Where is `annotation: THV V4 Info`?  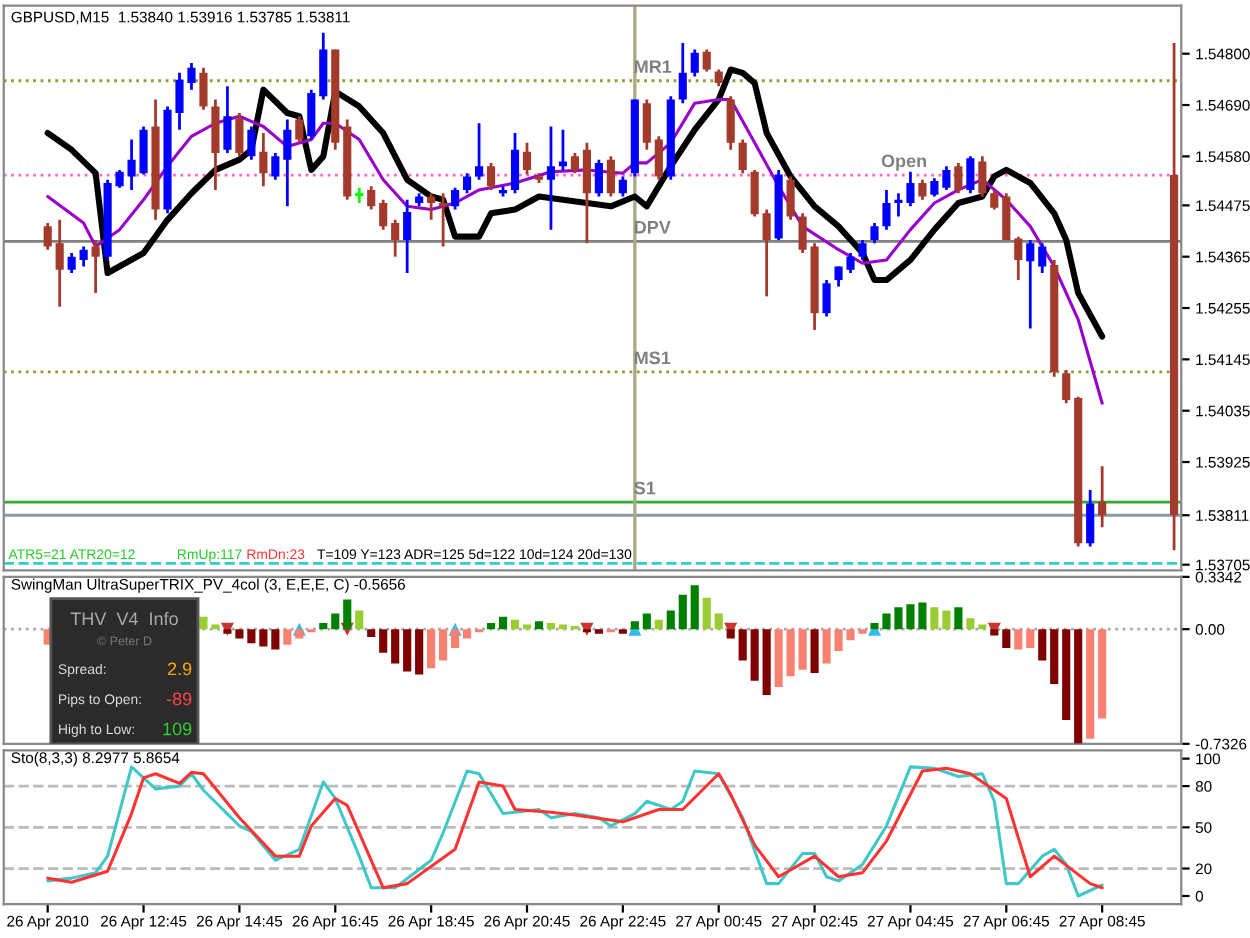 annotation: THV V4 Info is located at coordinates (124, 618).